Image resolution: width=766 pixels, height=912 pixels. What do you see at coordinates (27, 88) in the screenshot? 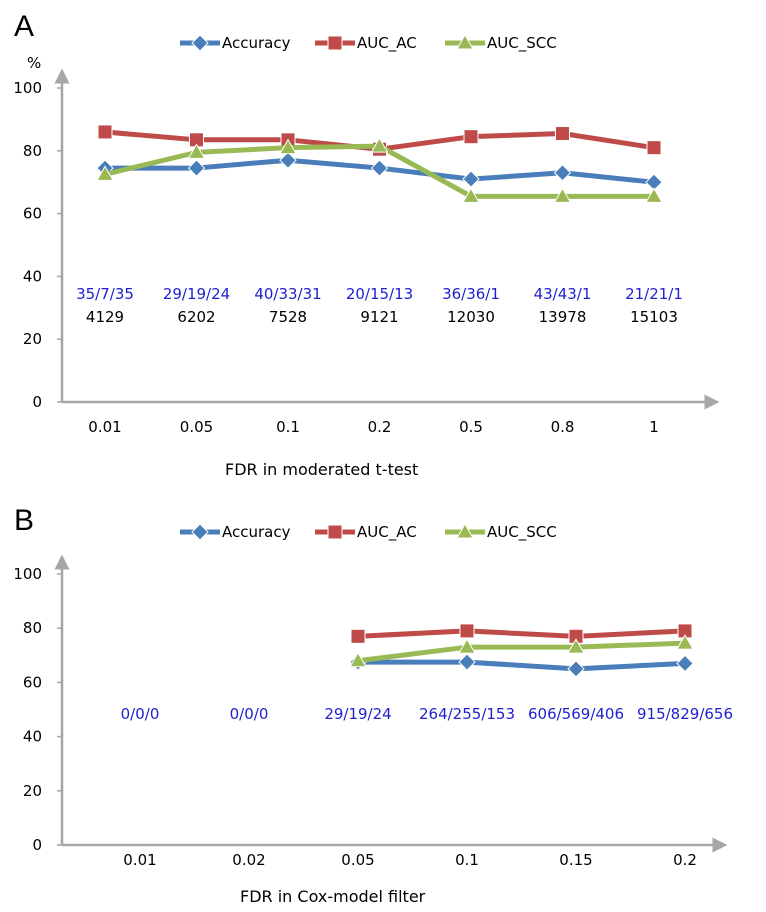
I see `panel-a-y-tick-label: 100` at bounding box center [27, 88].